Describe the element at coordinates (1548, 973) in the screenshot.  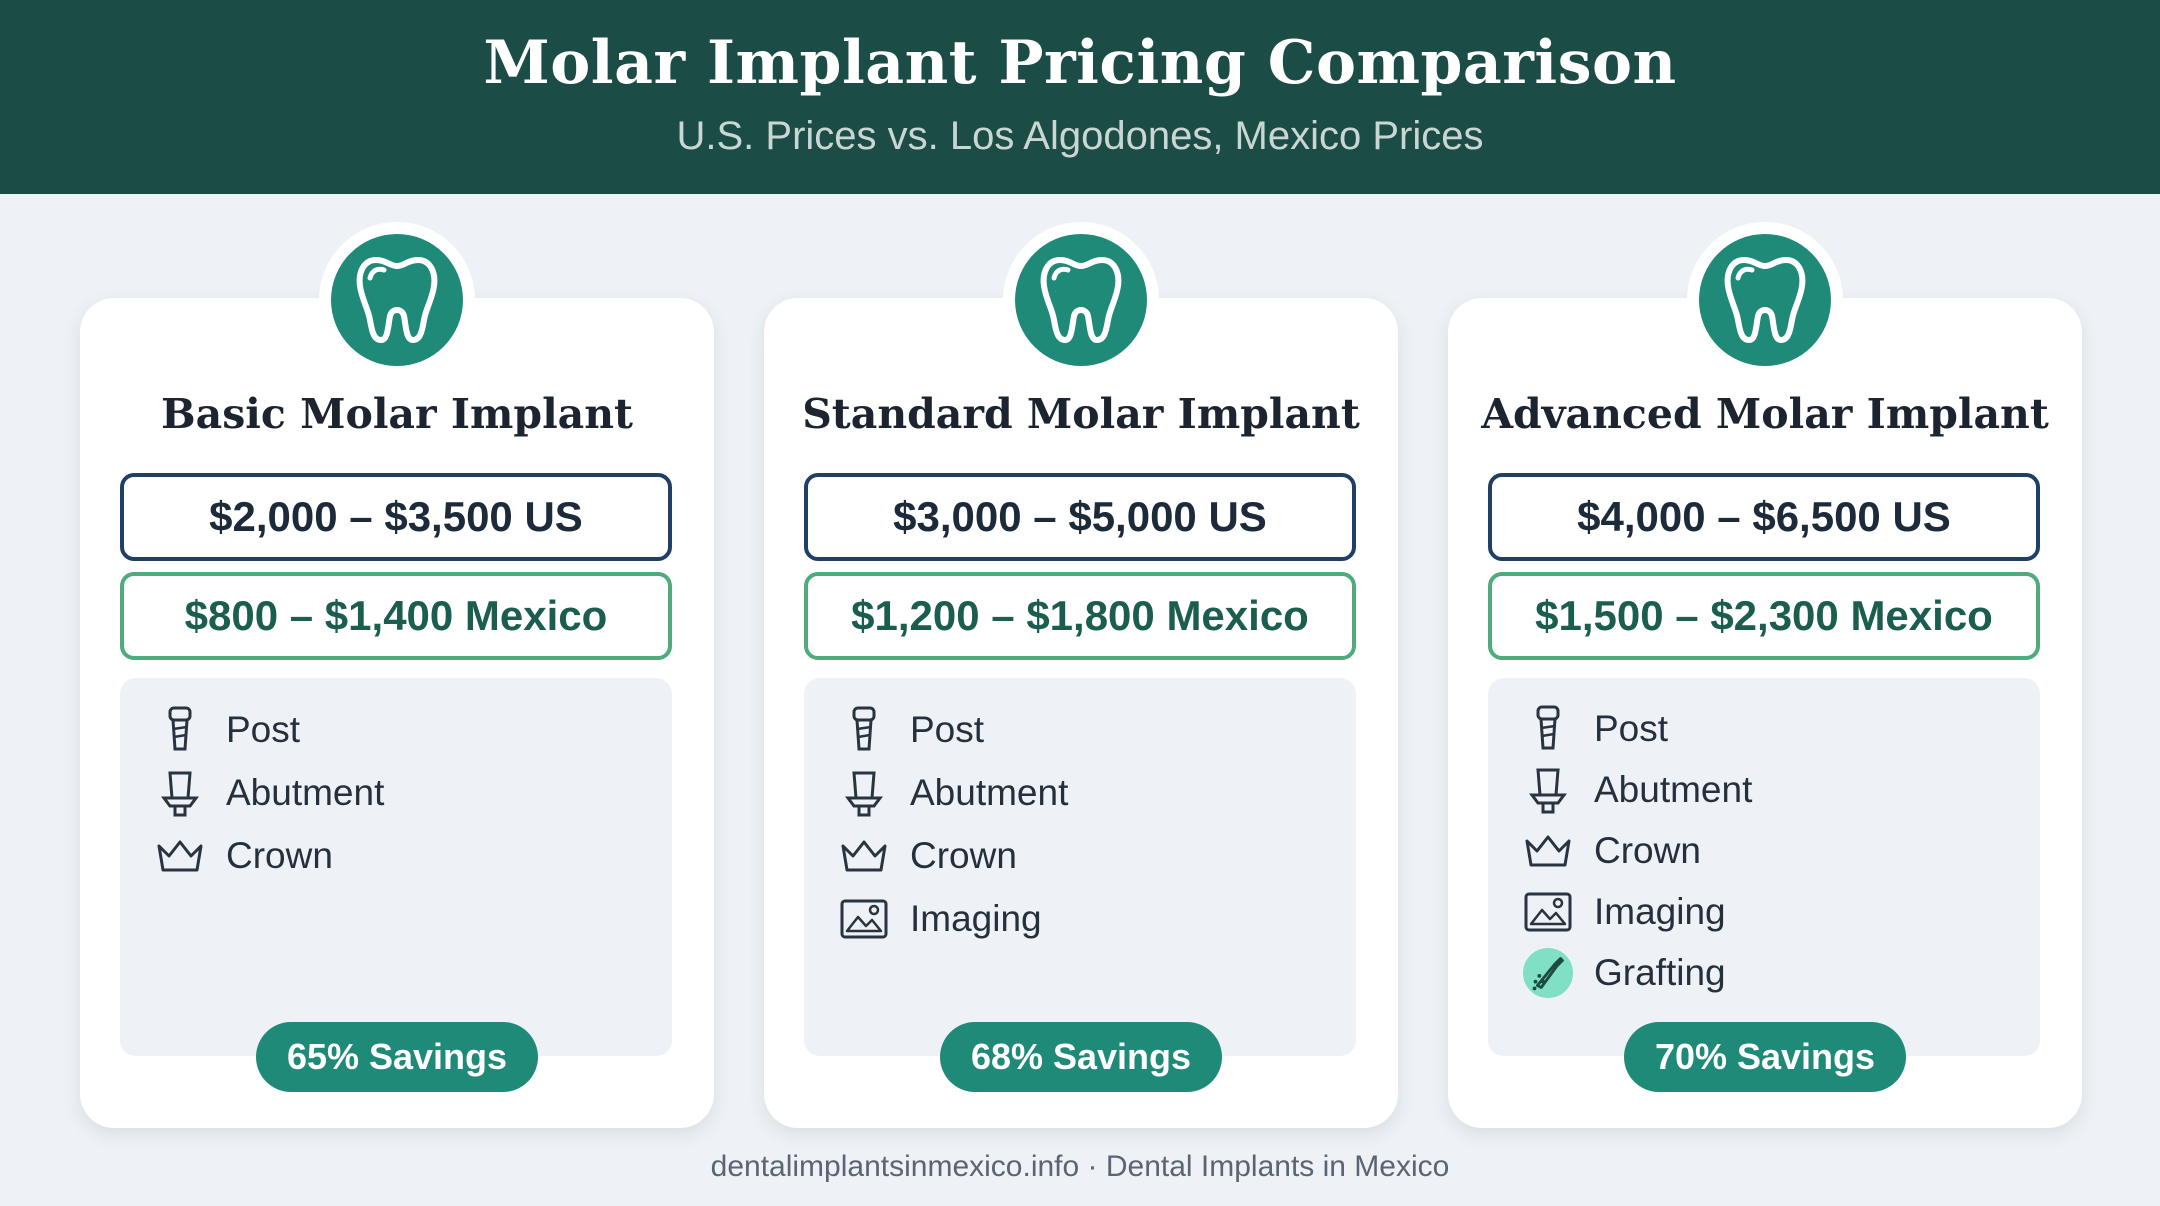
I see `grafting-icon` at that location.